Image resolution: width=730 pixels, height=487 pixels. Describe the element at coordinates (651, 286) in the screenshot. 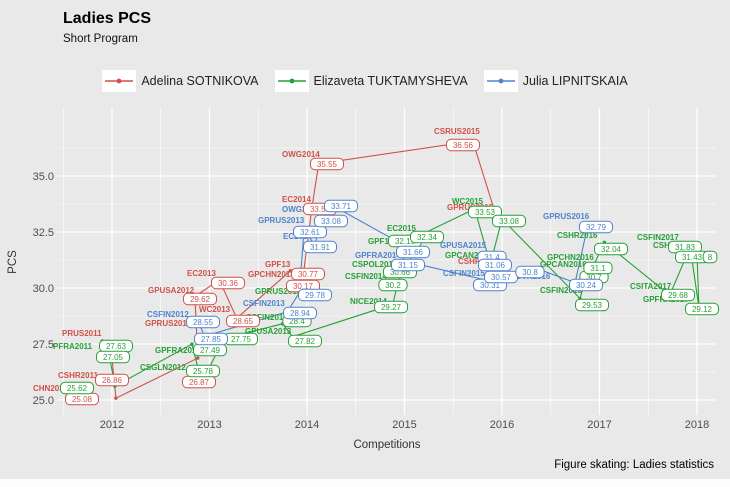

I see `competition-label: CSITA2017` at that location.